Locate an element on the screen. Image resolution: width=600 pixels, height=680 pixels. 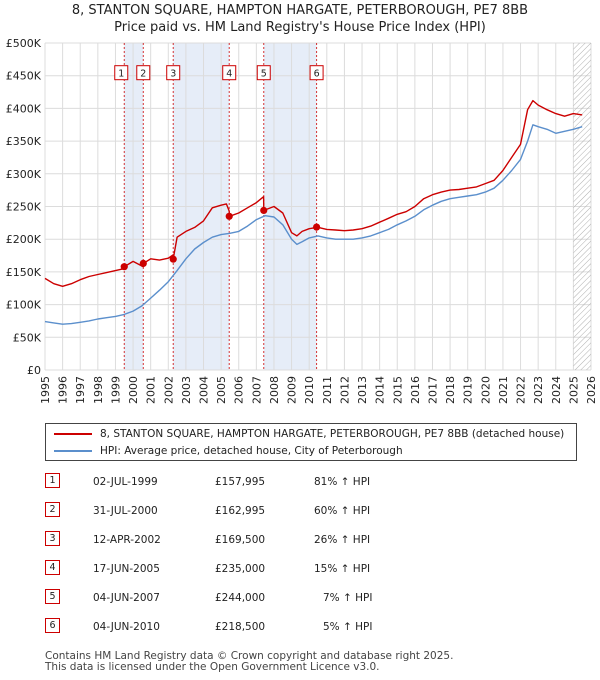
x-tick-label: 2018 is located at coordinates (450, 390).